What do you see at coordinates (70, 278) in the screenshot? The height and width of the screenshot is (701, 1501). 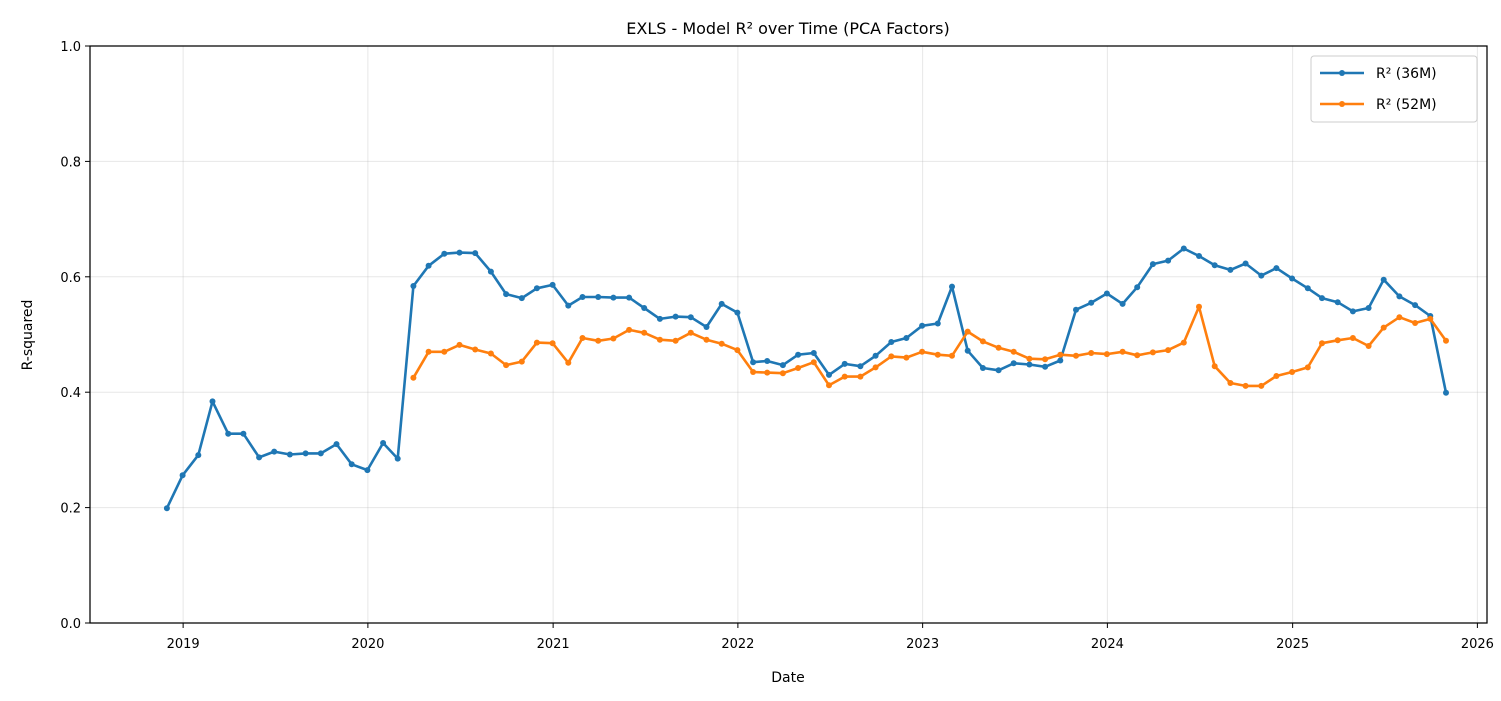 I see `y-tick-label: 0.6` at bounding box center [70, 278].